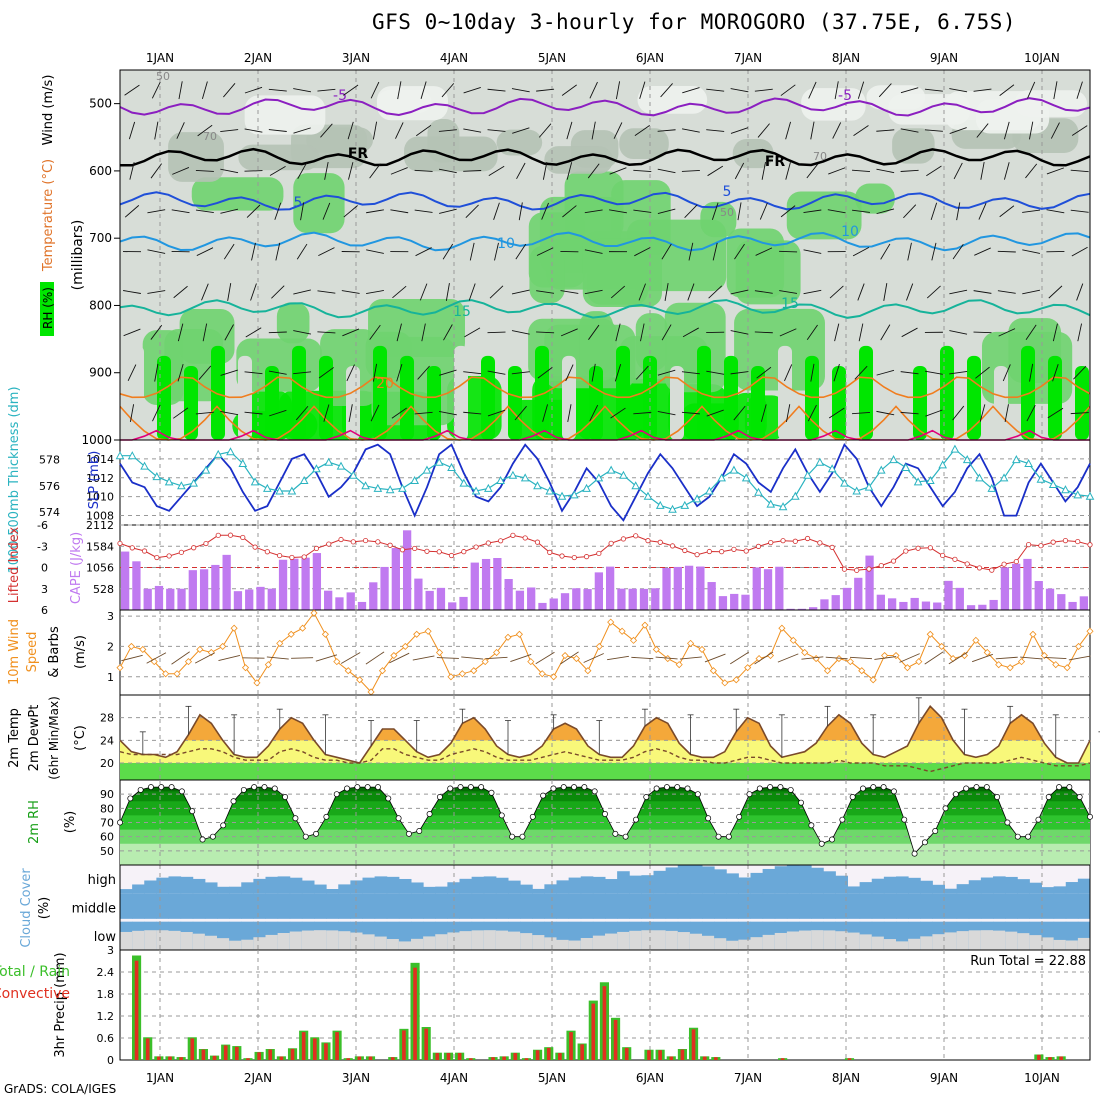  I want to click on cloud-axis-title: Cloud Cover, so click(26, 908).